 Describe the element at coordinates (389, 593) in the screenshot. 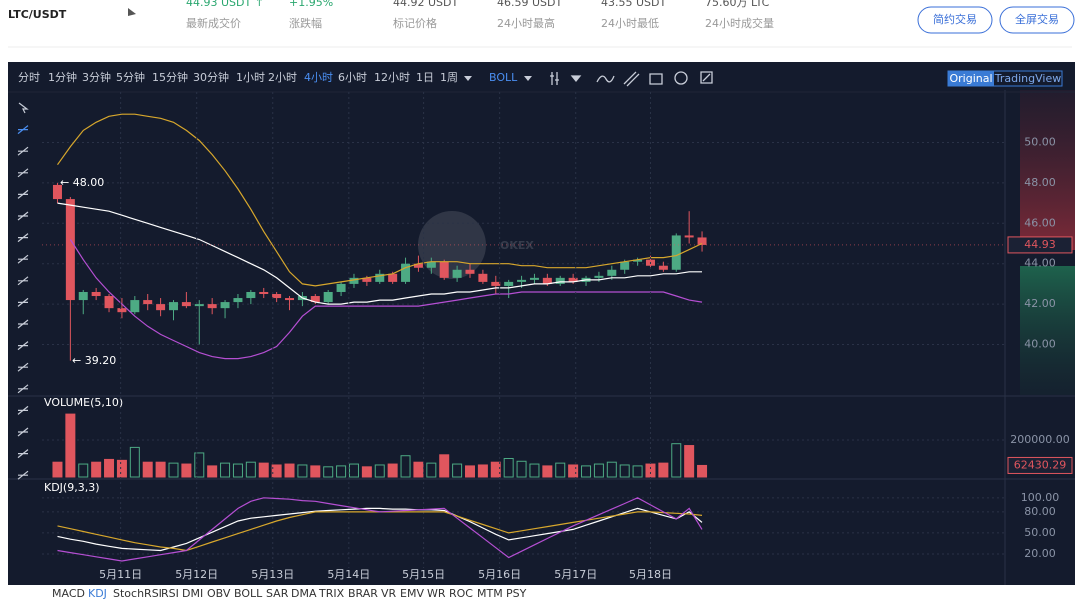

I see `indicator-tab: VR` at that location.